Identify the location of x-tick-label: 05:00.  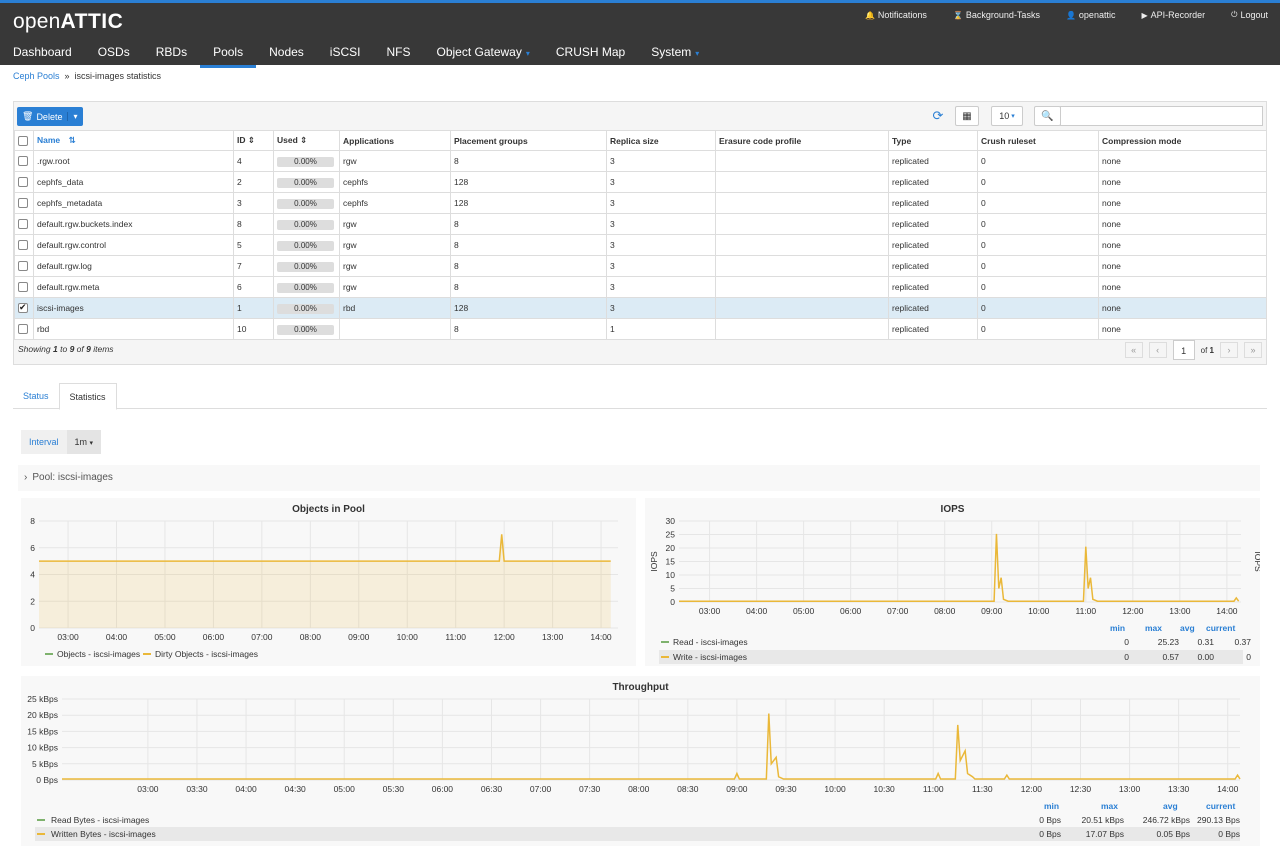
(345, 789).